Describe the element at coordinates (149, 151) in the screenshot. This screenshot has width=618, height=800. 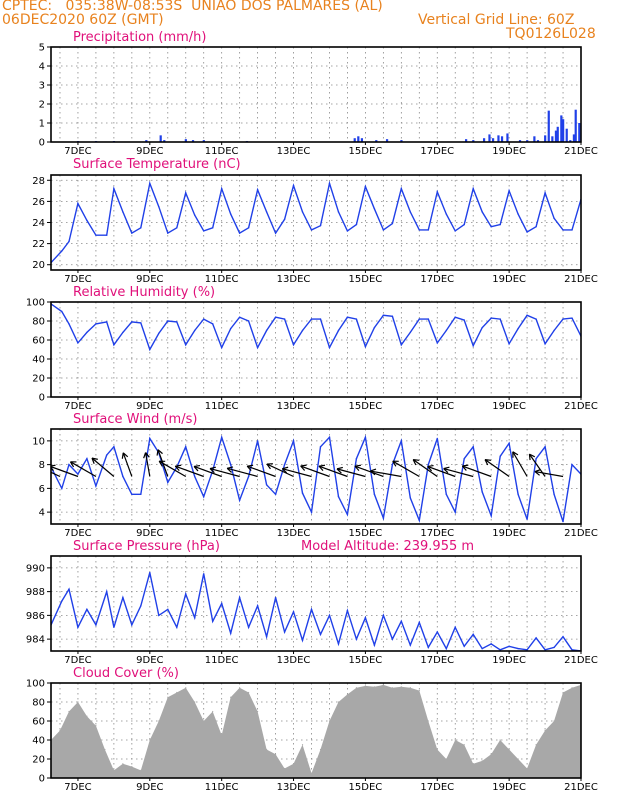
I see `x-tick-label: 9DEC` at that location.